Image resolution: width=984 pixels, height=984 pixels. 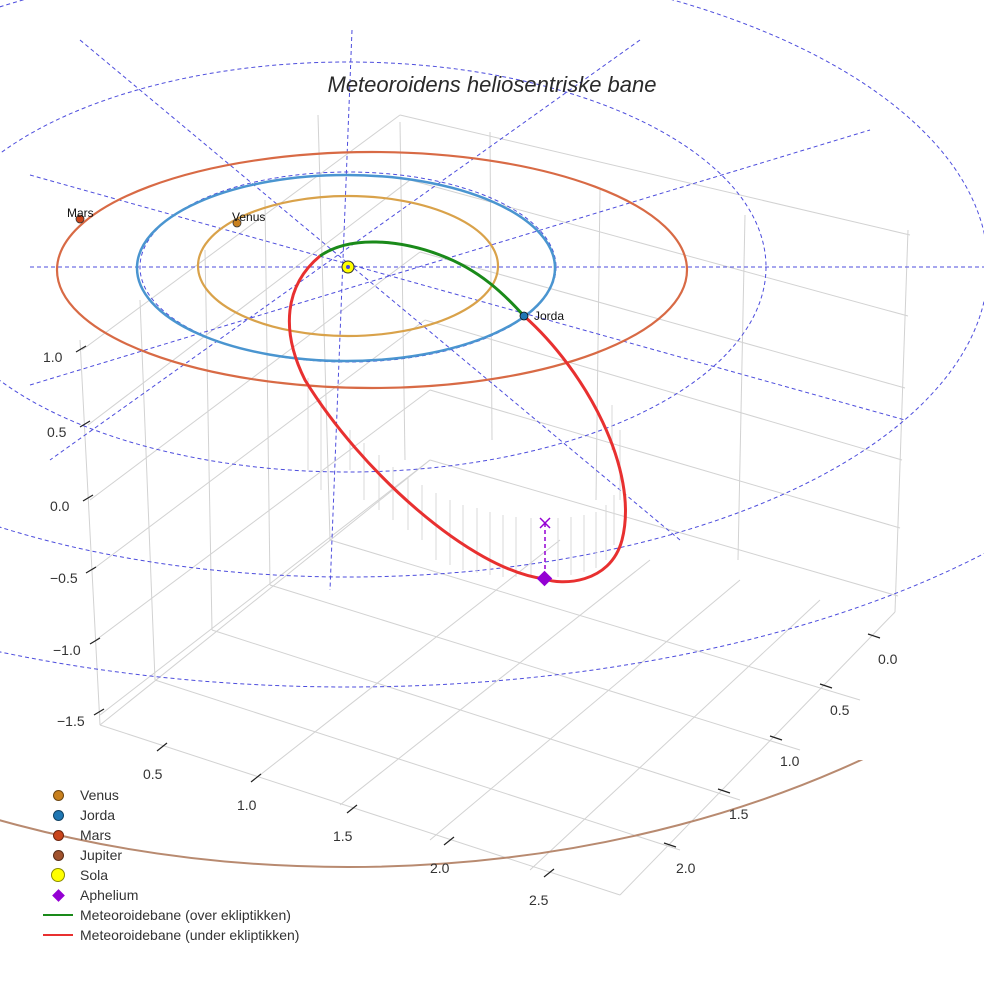 What do you see at coordinates (544, 578) in the screenshot?
I see `aphelion-marker` at bounding box center [544, 578].